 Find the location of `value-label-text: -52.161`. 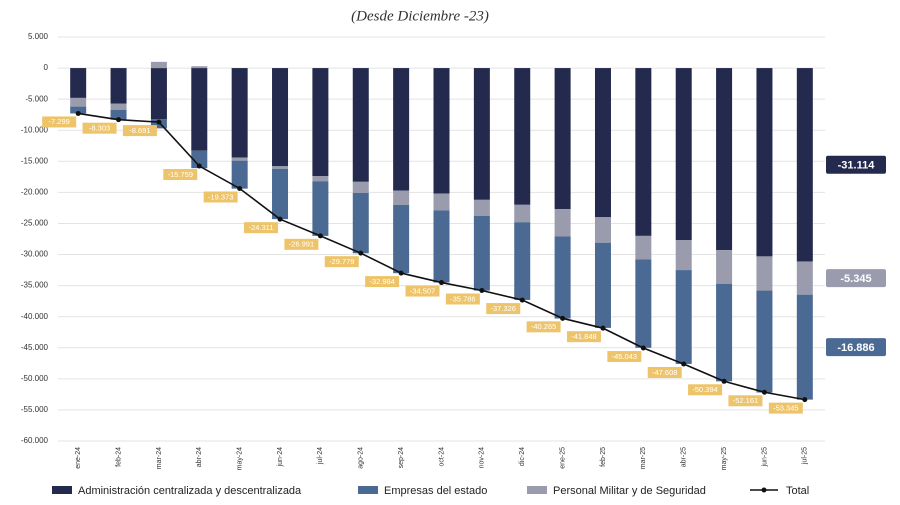

value-label-text: -52.161 is located at coordinates (745, 400).